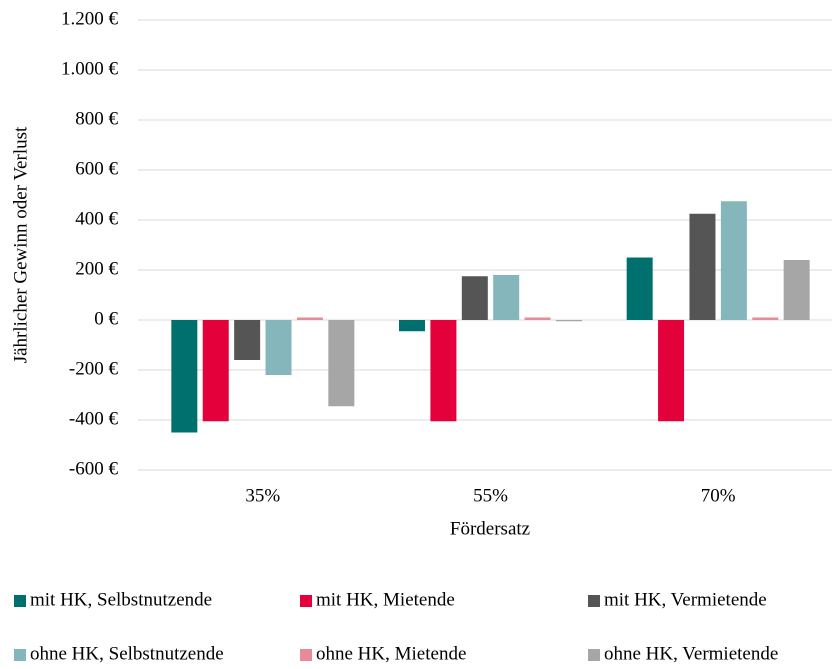  I want to click on y-tick-label: 800 €, so click(96, 118).